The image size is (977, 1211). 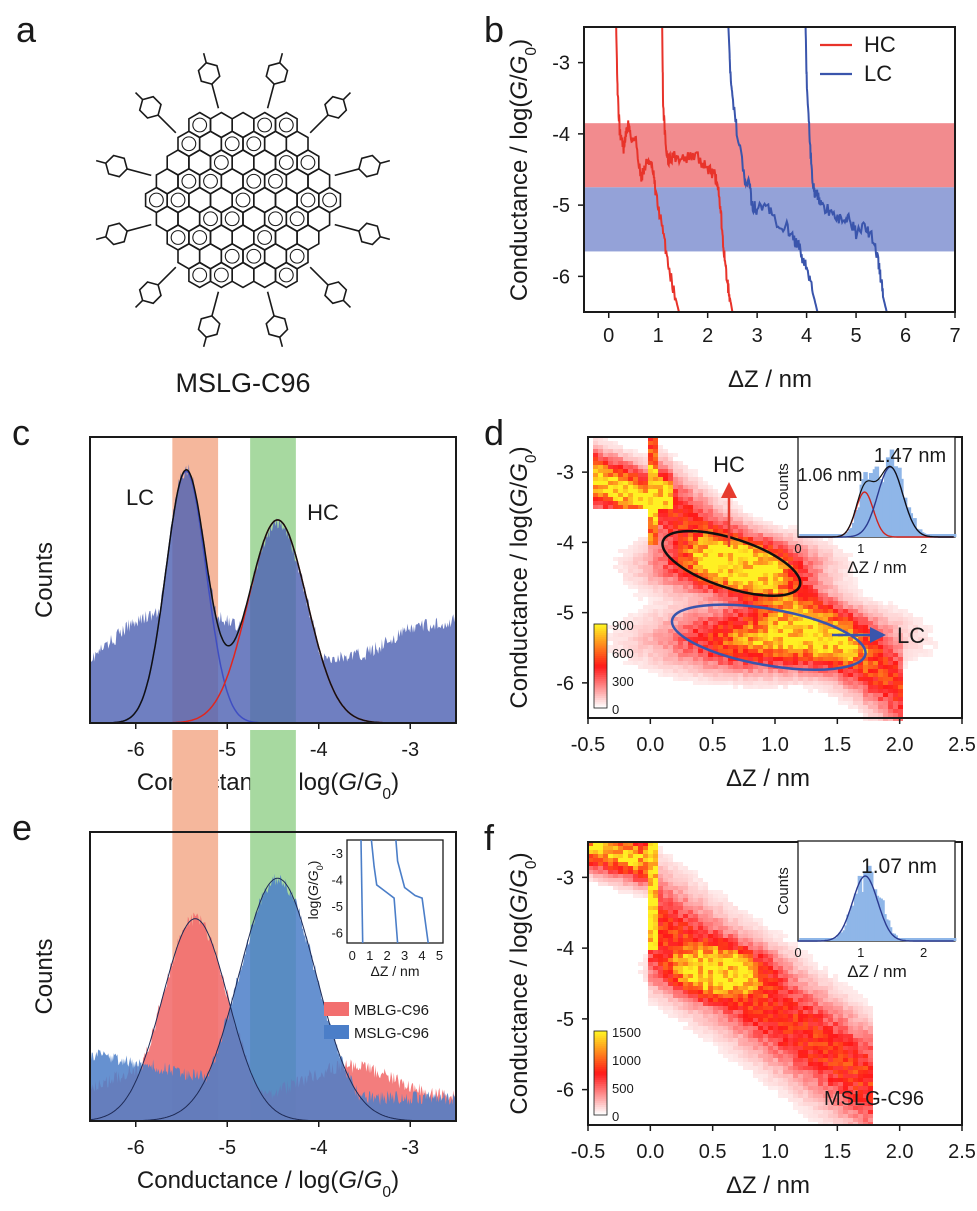 I want to click on substituent-bond, so click(x=270, y=304).